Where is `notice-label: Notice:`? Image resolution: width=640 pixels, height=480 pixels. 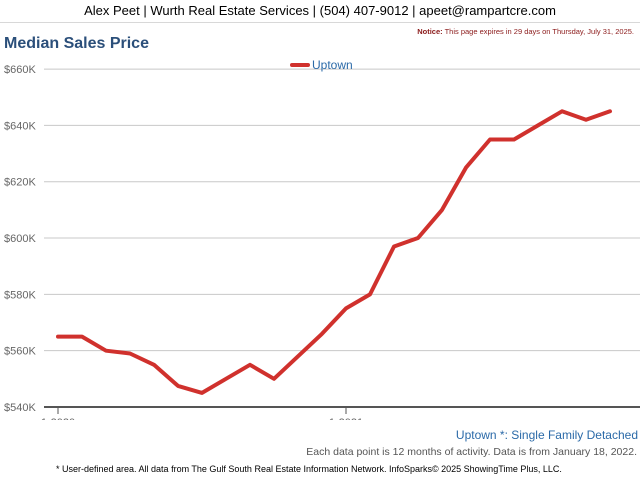
notice-label: Notice: is located at coordinates (430, 31).